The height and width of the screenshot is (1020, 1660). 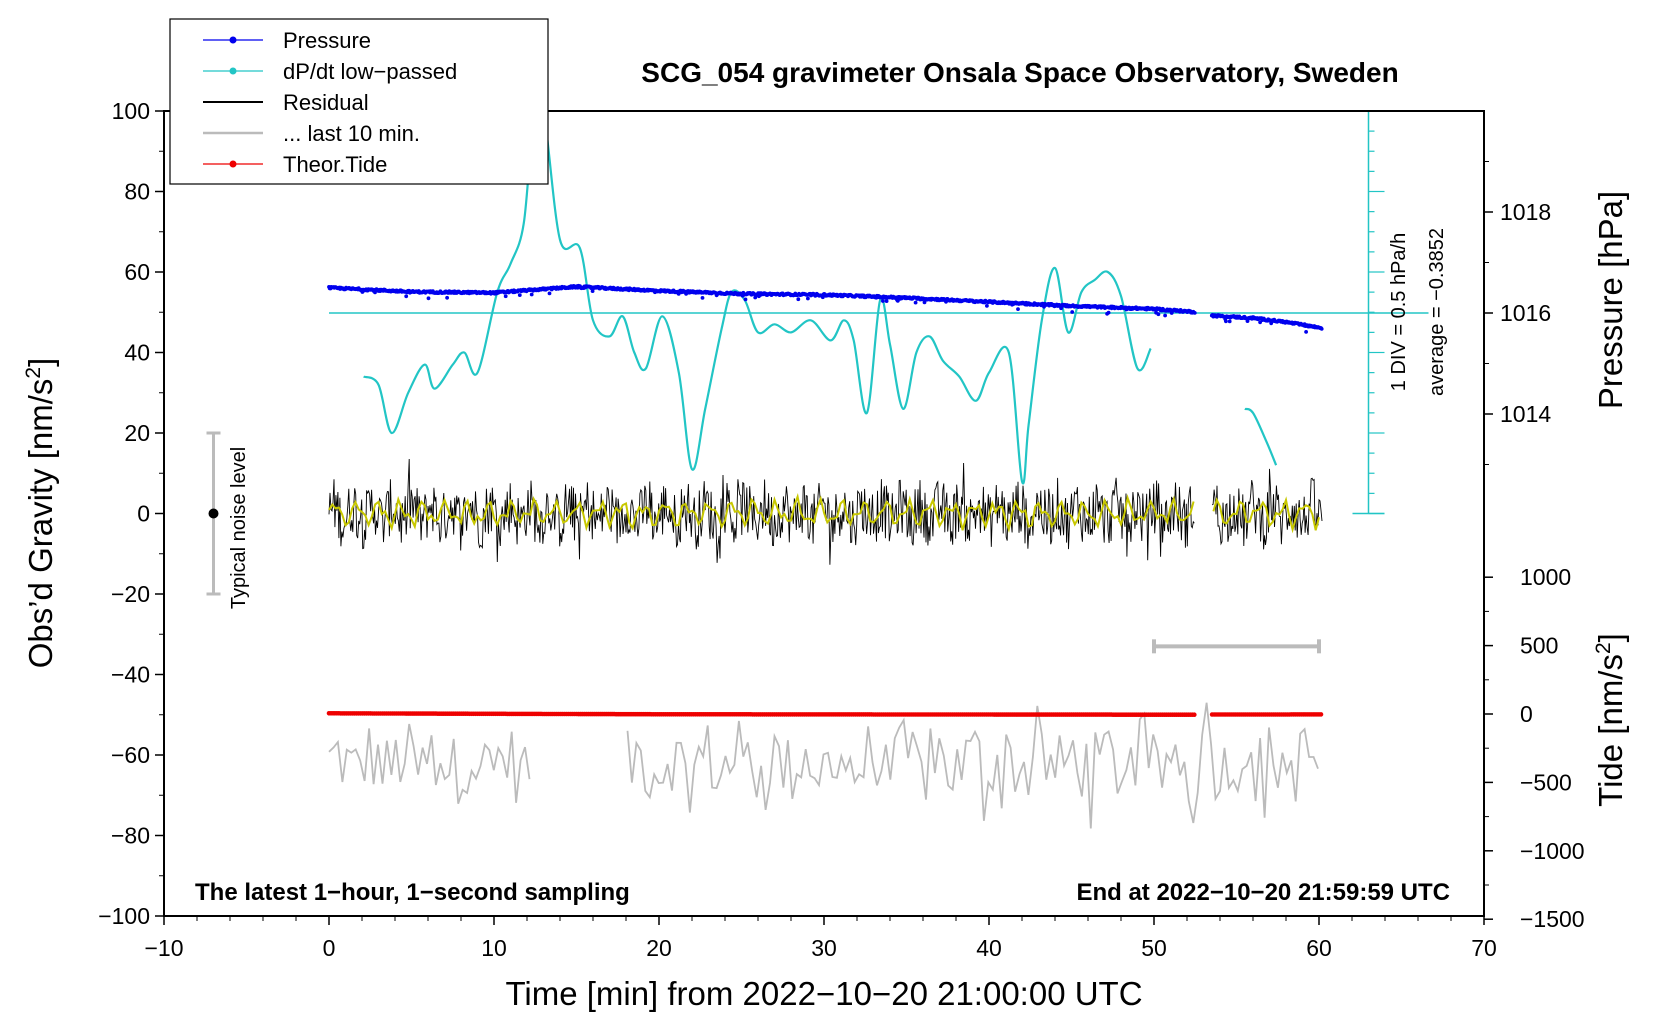 I want to click on y-axis-title-pressure: Pressure [hPa], so click(x=1610, y=300).